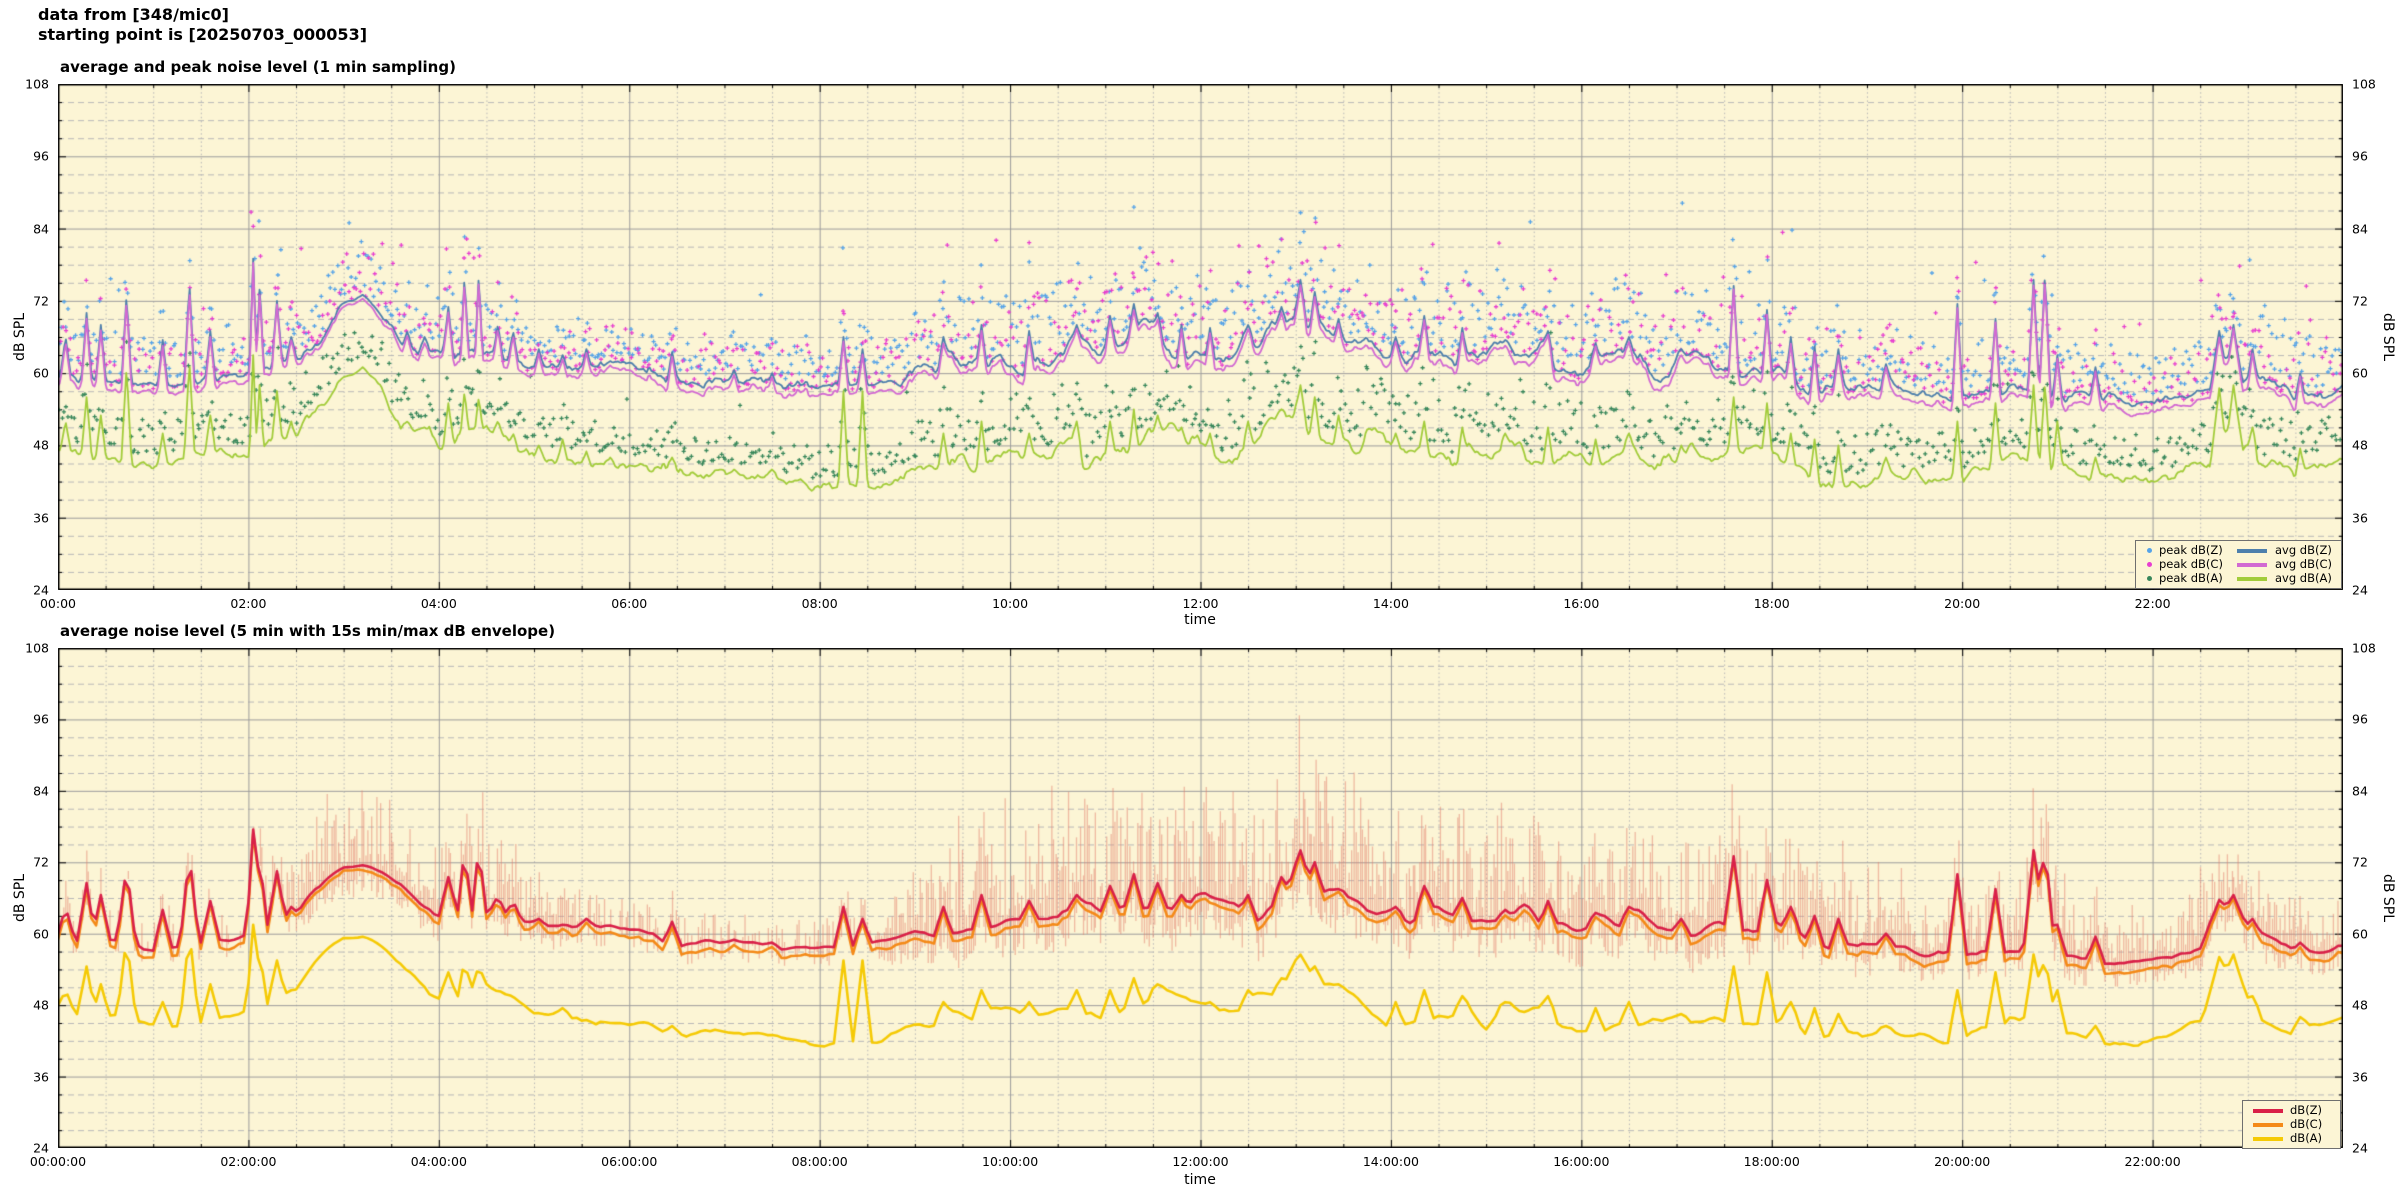  I want to click on panel2-y-axis-label-right: dB SPL, so click(2388, 898).